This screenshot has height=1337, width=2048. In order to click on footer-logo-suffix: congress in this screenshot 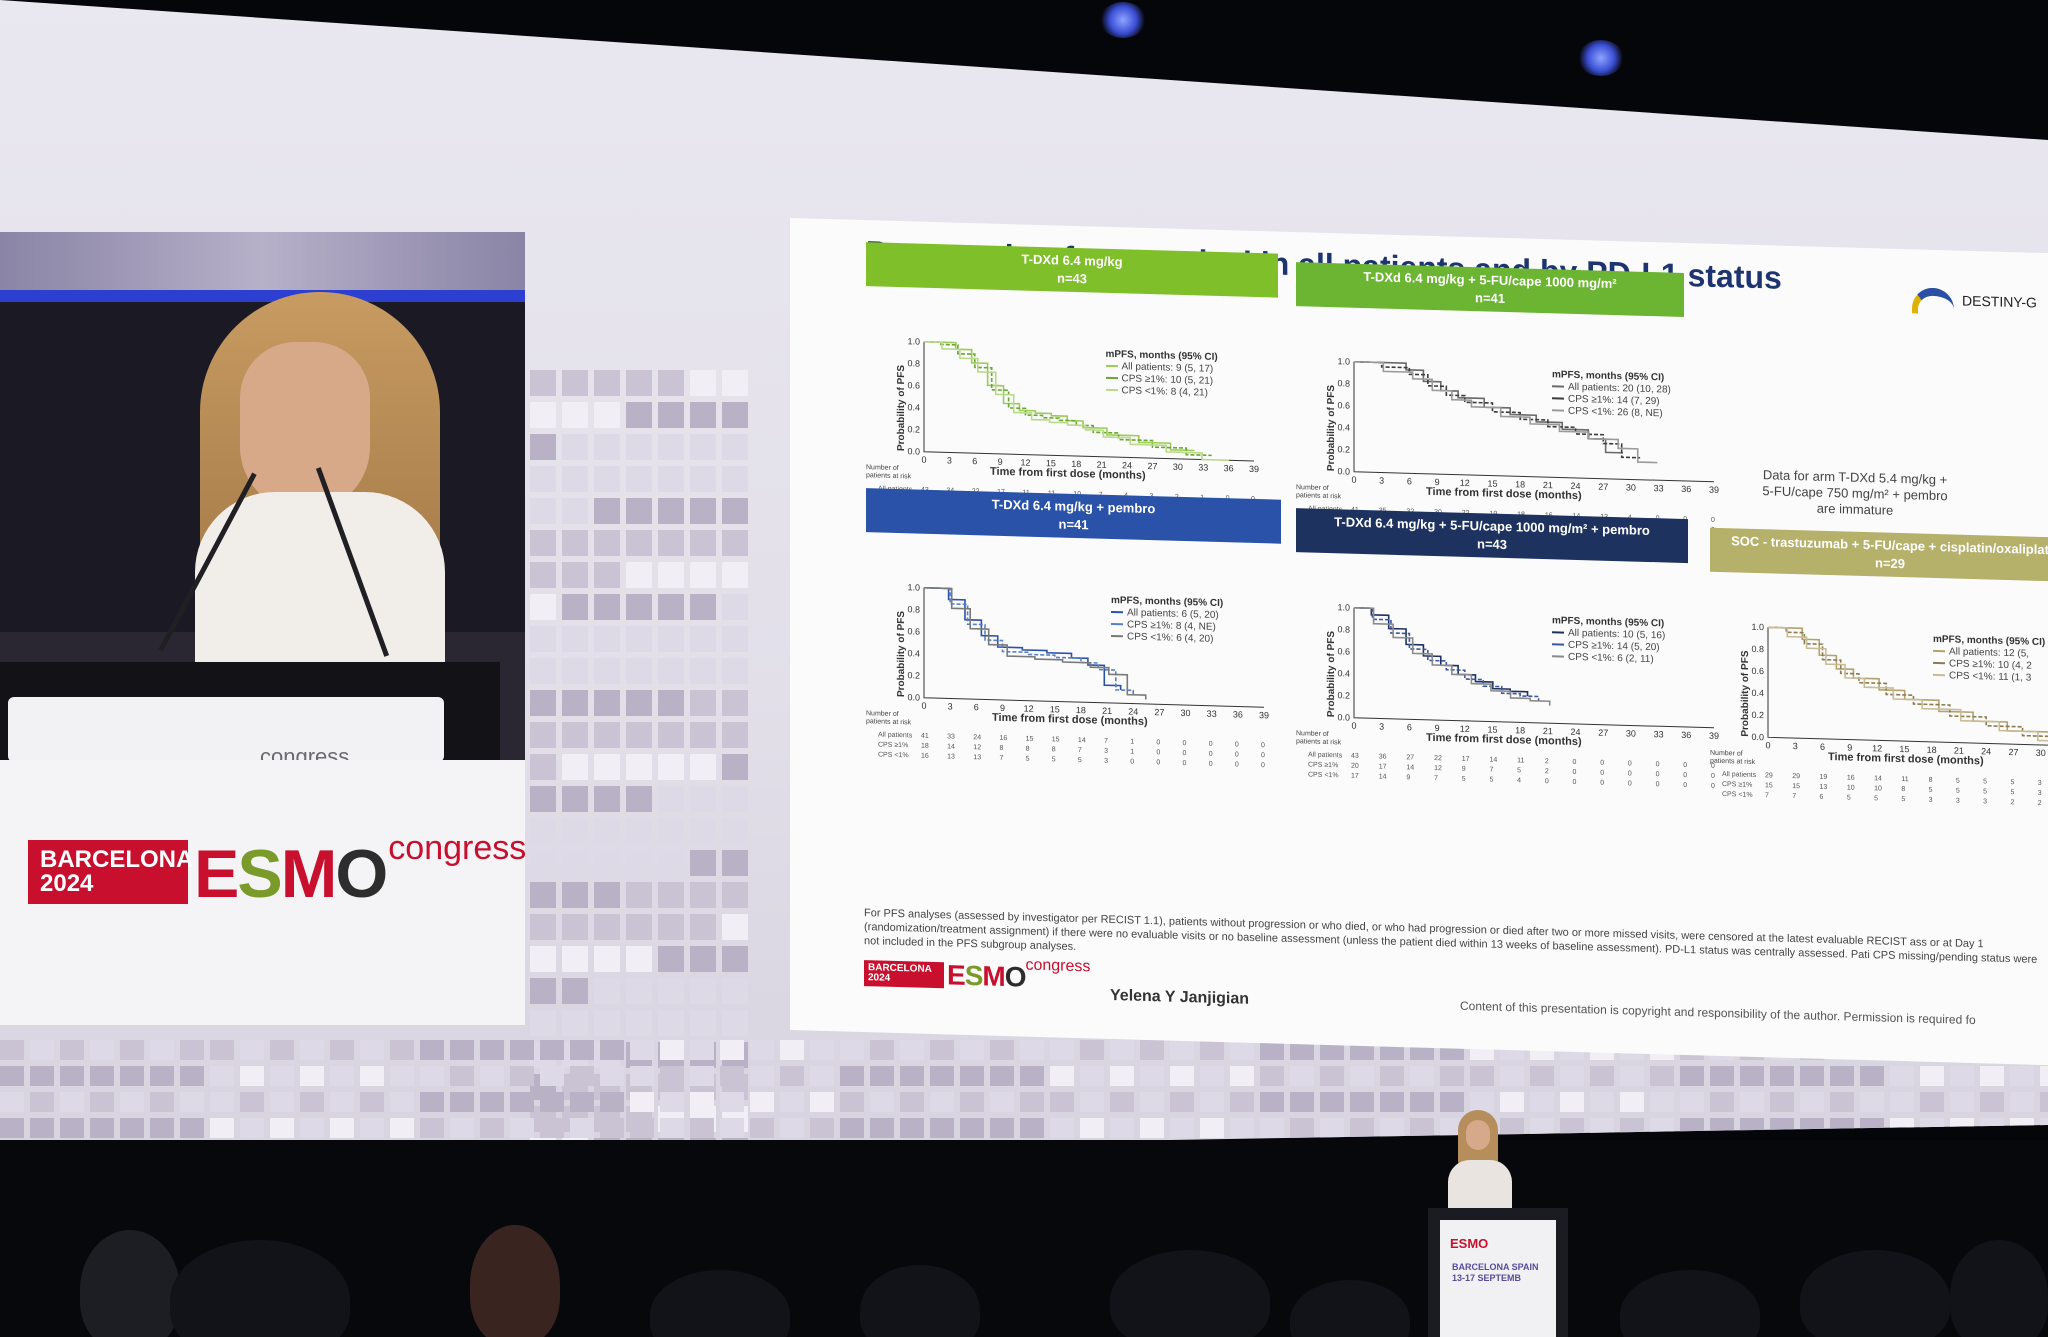, I will do `click(1058, 966)`.